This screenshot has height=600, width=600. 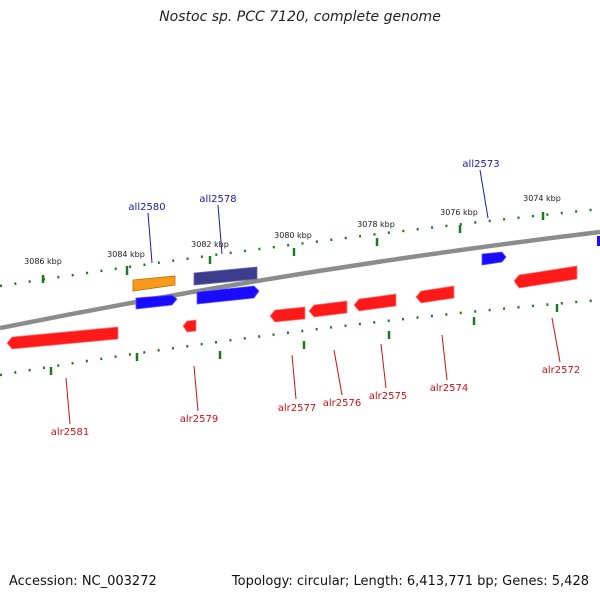 What do you see at coordinates (287, 314) in the screenshot?
I see `gene-arrow-alr2577` at bounding box center [287, 314].